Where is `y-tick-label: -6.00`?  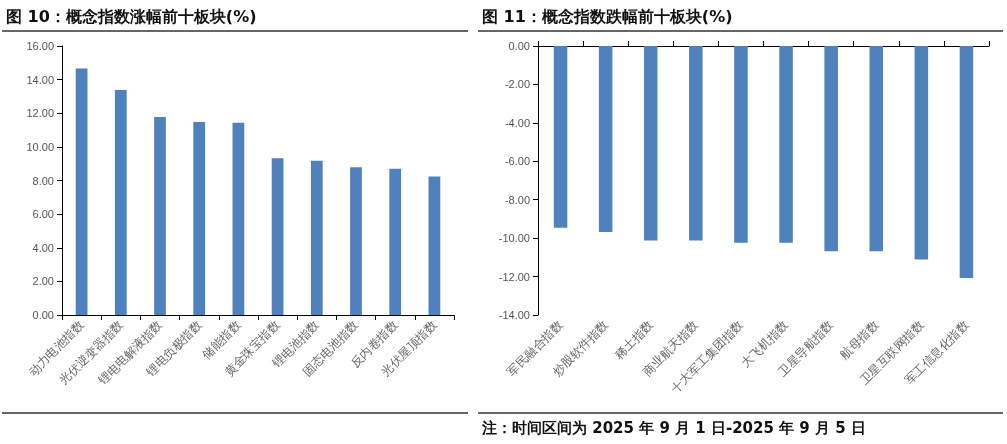
y-tick-label: -6.00 is located at coordinates (517, 161).